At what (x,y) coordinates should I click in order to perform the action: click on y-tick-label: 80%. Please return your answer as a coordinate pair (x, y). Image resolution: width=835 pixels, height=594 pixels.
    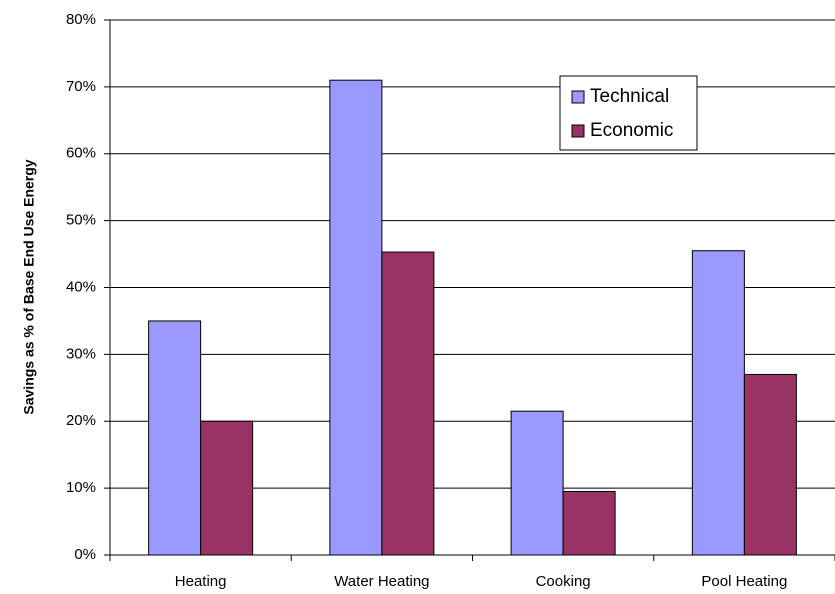
    Looking at the image, I should click on (81, 19).